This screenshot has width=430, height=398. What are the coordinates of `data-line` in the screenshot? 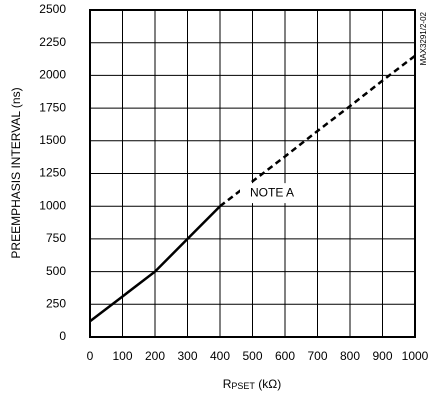 It's located at (155, 264).